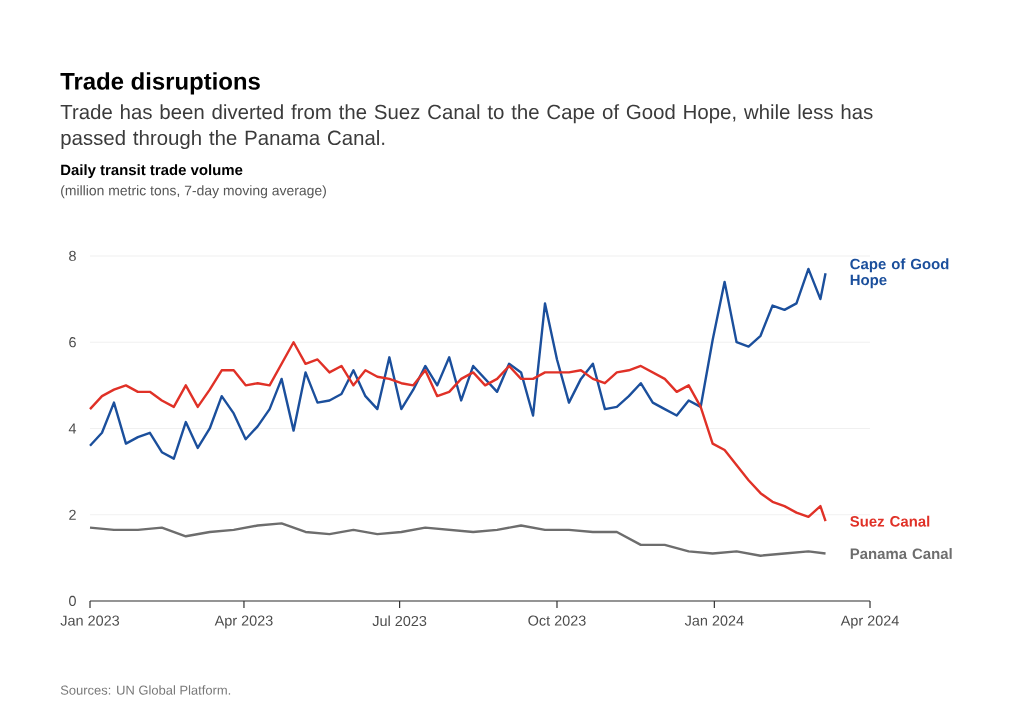 Image resolution: width=1029 pixels, height=713 pixels. What do you see at coordinates (901, 554) in the screenshot?
I see `series-label: Panama Canal` at bounding box center [901, 554].